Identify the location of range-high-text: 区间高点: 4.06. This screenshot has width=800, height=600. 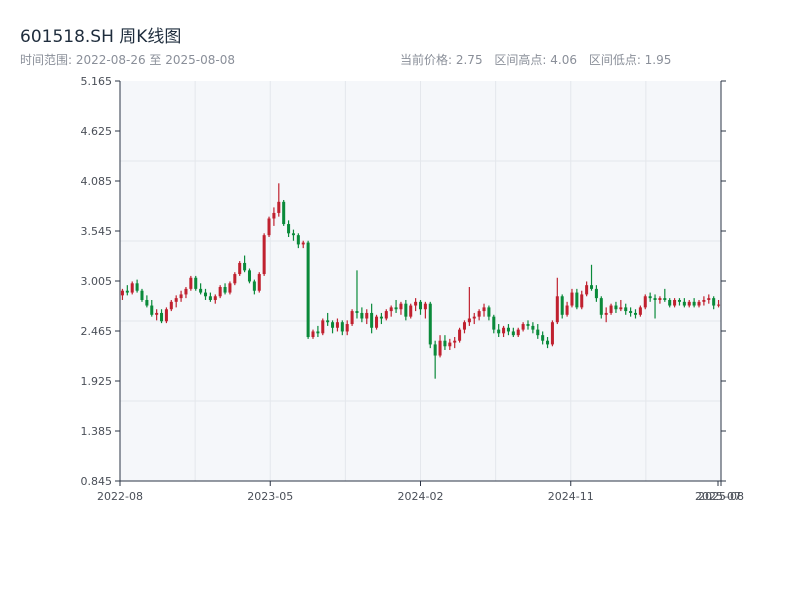
(535, 60).